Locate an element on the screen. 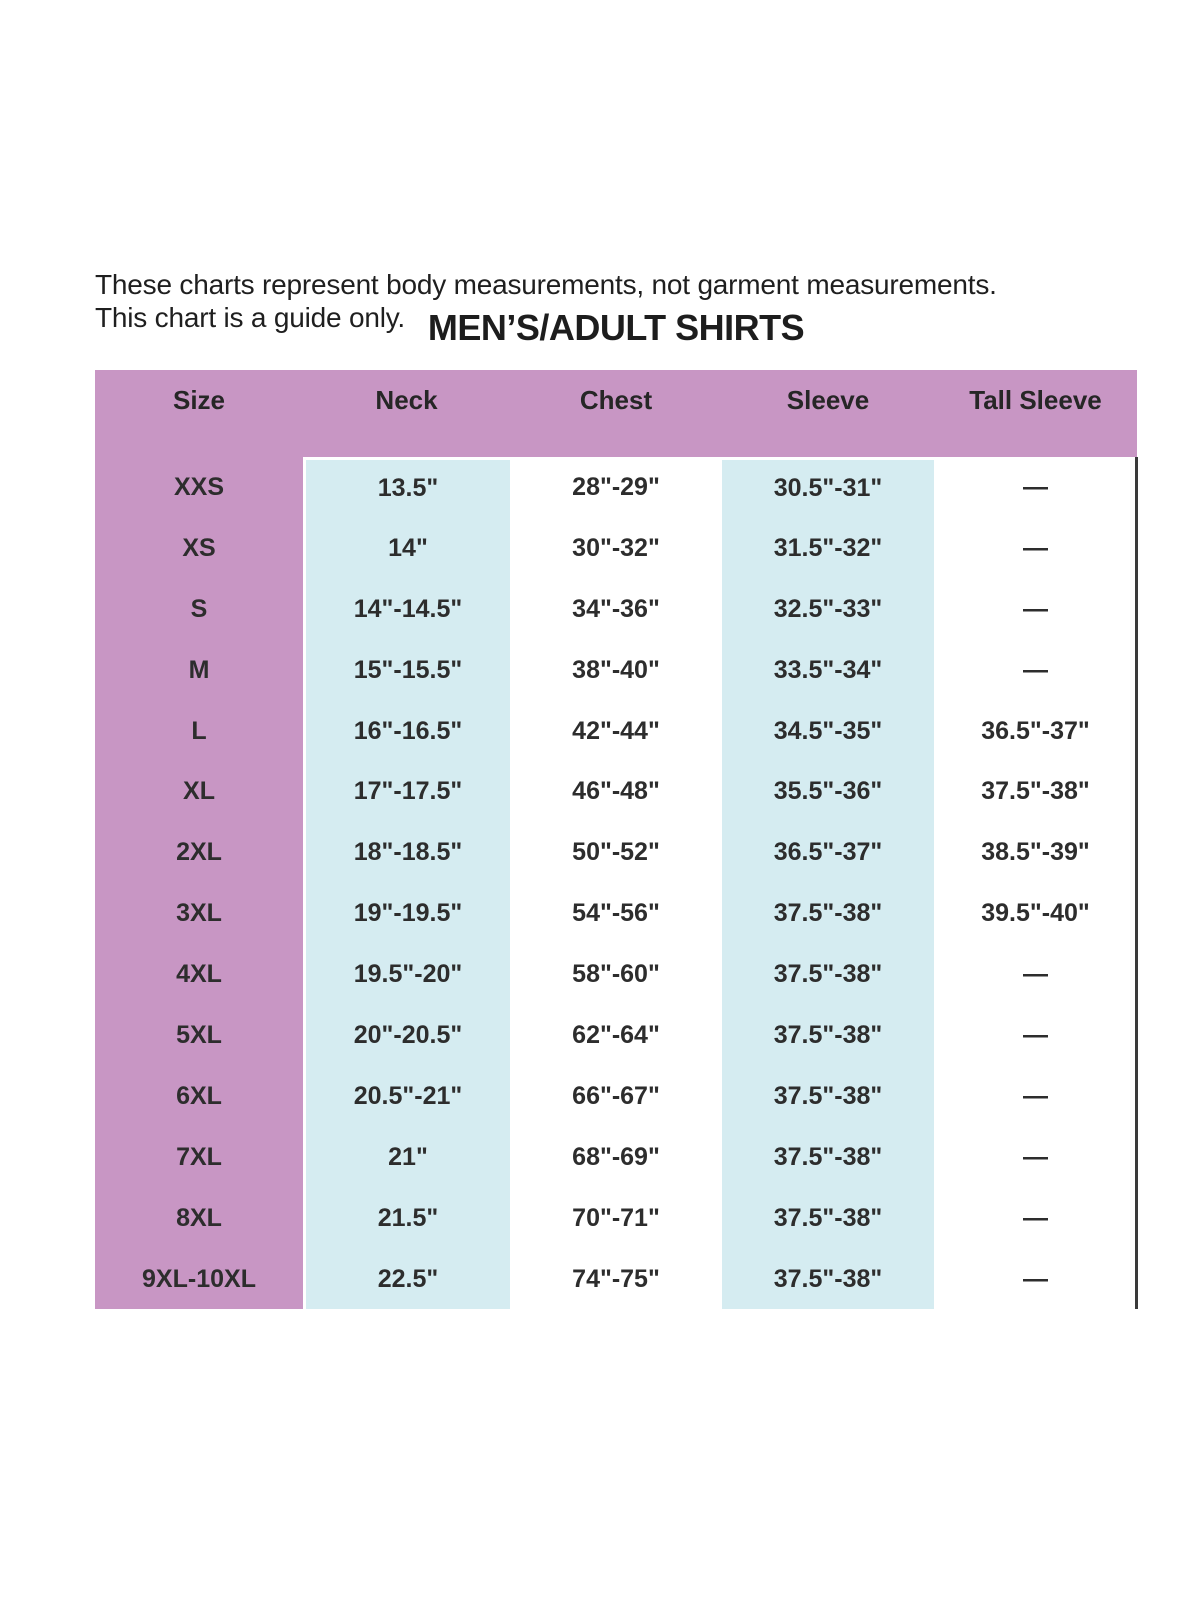  neck-cell: 14"-14.5" is located at coordinates (406, 609).